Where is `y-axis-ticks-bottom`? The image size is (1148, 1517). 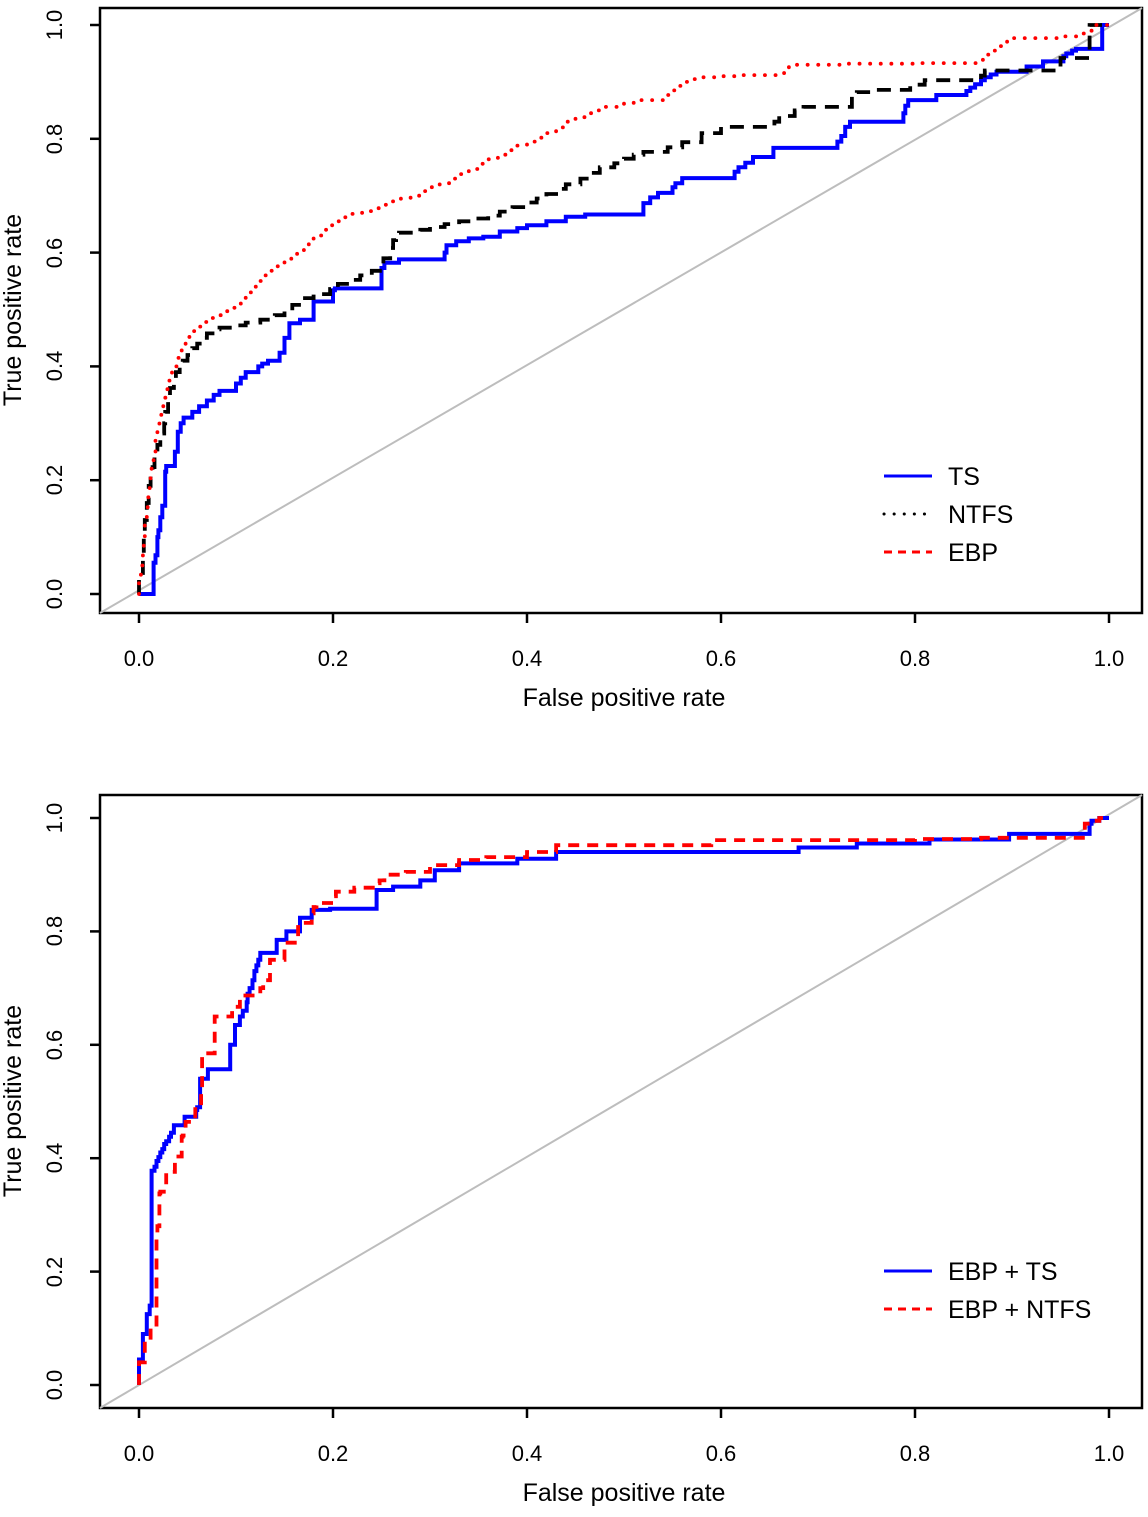
y-axis-ticks-bottom is located at coordinates (95, 1101).